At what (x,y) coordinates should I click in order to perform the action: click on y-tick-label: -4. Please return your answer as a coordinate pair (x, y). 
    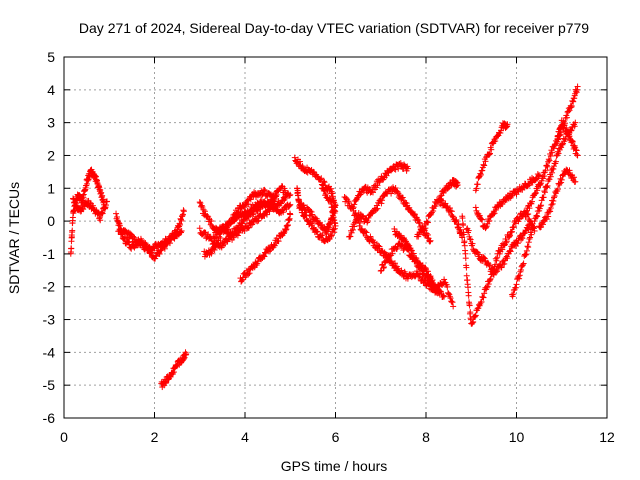
    Looking at the image, I should click on (49, 352).